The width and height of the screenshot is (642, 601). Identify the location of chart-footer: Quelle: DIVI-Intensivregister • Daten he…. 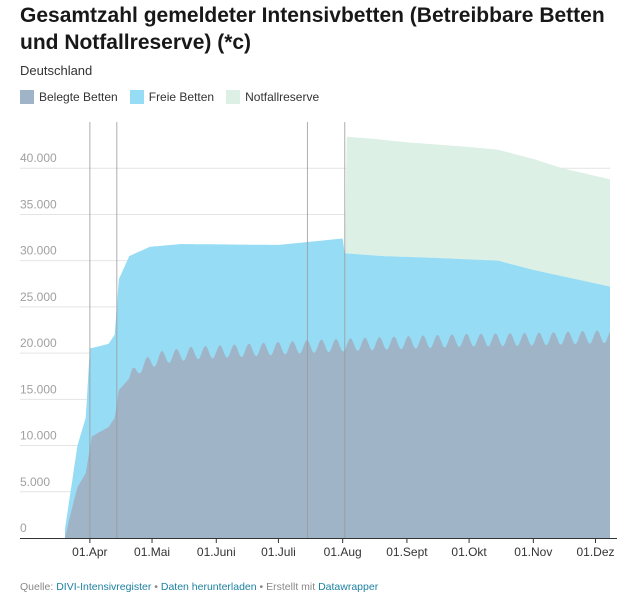
(199, 587).